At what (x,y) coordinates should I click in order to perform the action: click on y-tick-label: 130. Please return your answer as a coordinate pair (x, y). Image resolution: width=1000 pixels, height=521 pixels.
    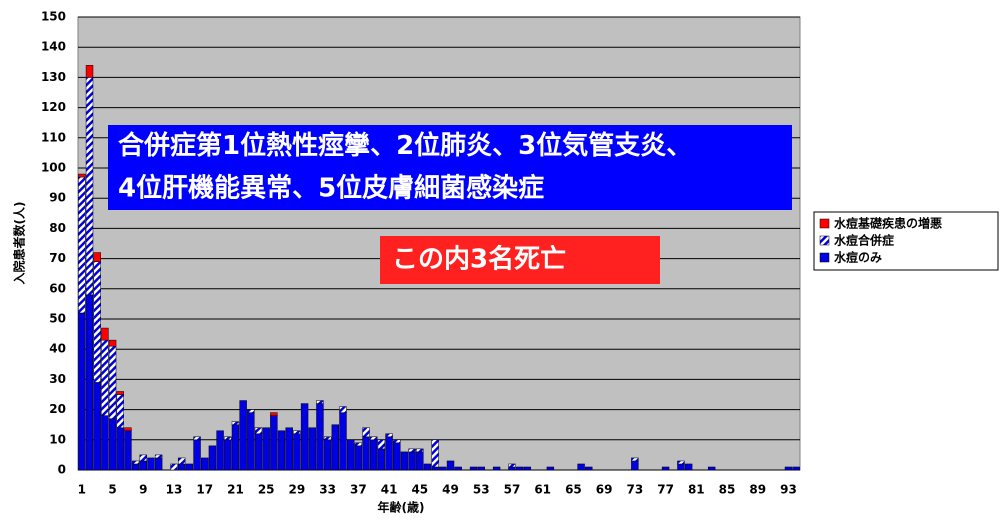
    Looking at the image, I should click on (53, 77).